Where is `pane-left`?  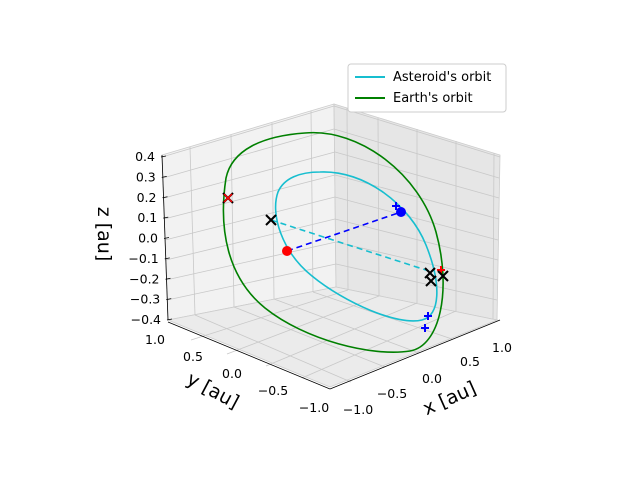 pane-left is located at coordinates (249, 212).